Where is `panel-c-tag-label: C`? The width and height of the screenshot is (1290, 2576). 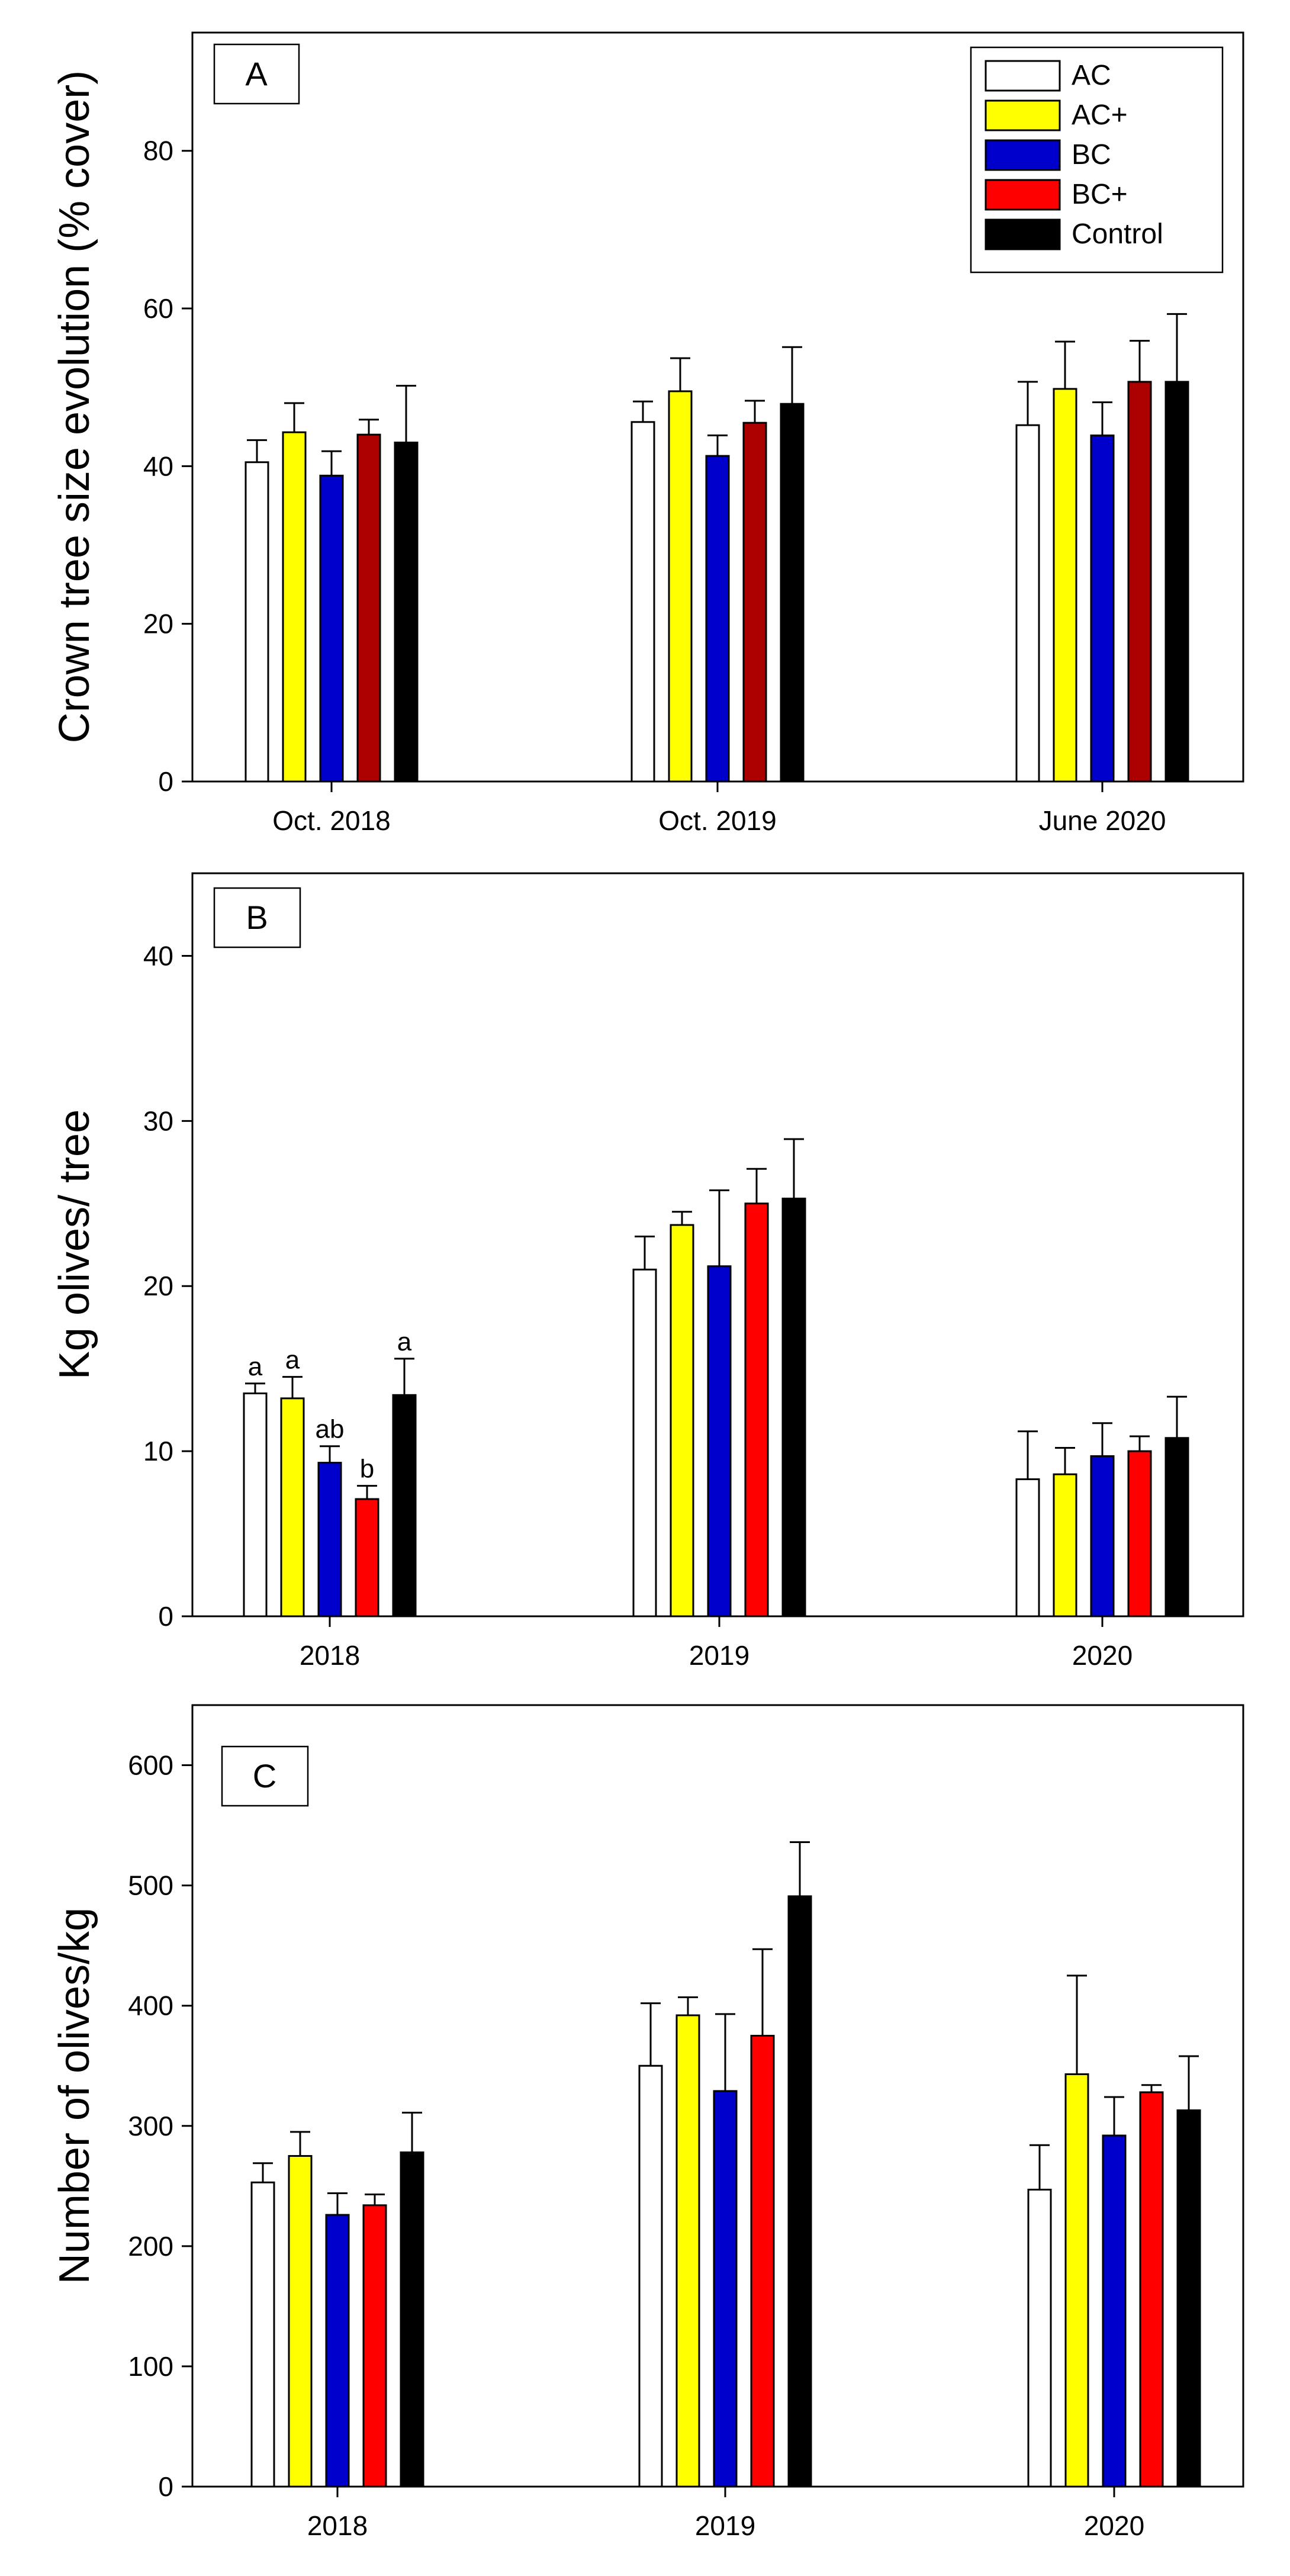 panel-c-tag-label: C is located at coordinates (264, 1776).